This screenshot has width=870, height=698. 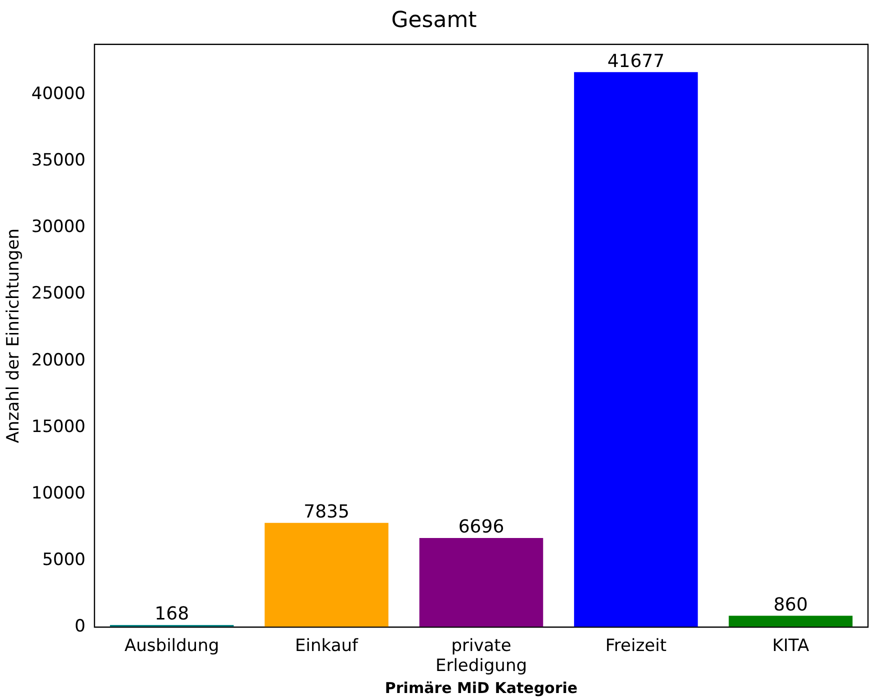 What do you see at coordinates (791, 646) in the screenshot?
I see `x-tick-label: KITA` at bounding box center [791, 646].